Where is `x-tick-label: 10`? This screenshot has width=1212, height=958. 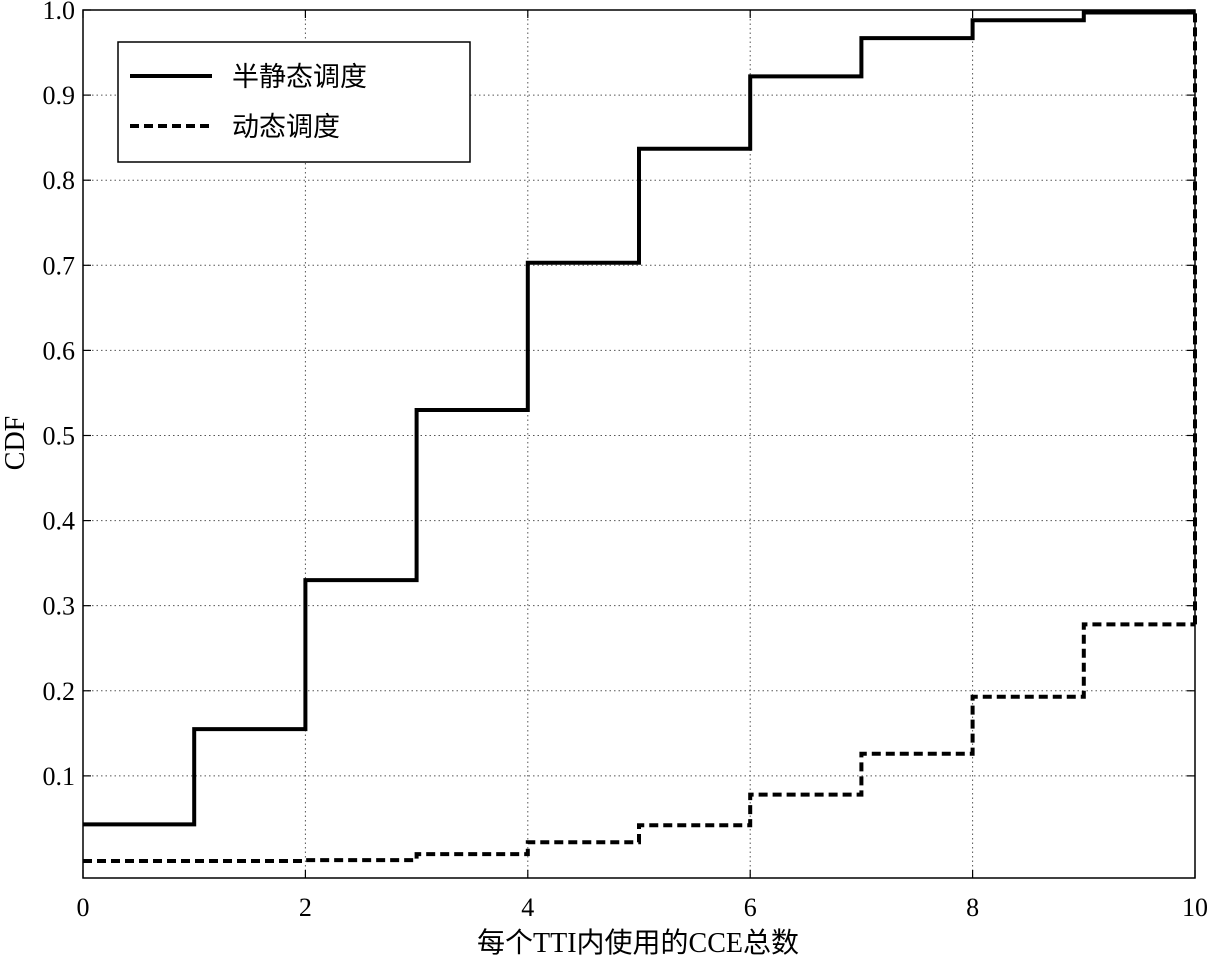 x-tick-label: 10 is located at coordinates (1195, 907).